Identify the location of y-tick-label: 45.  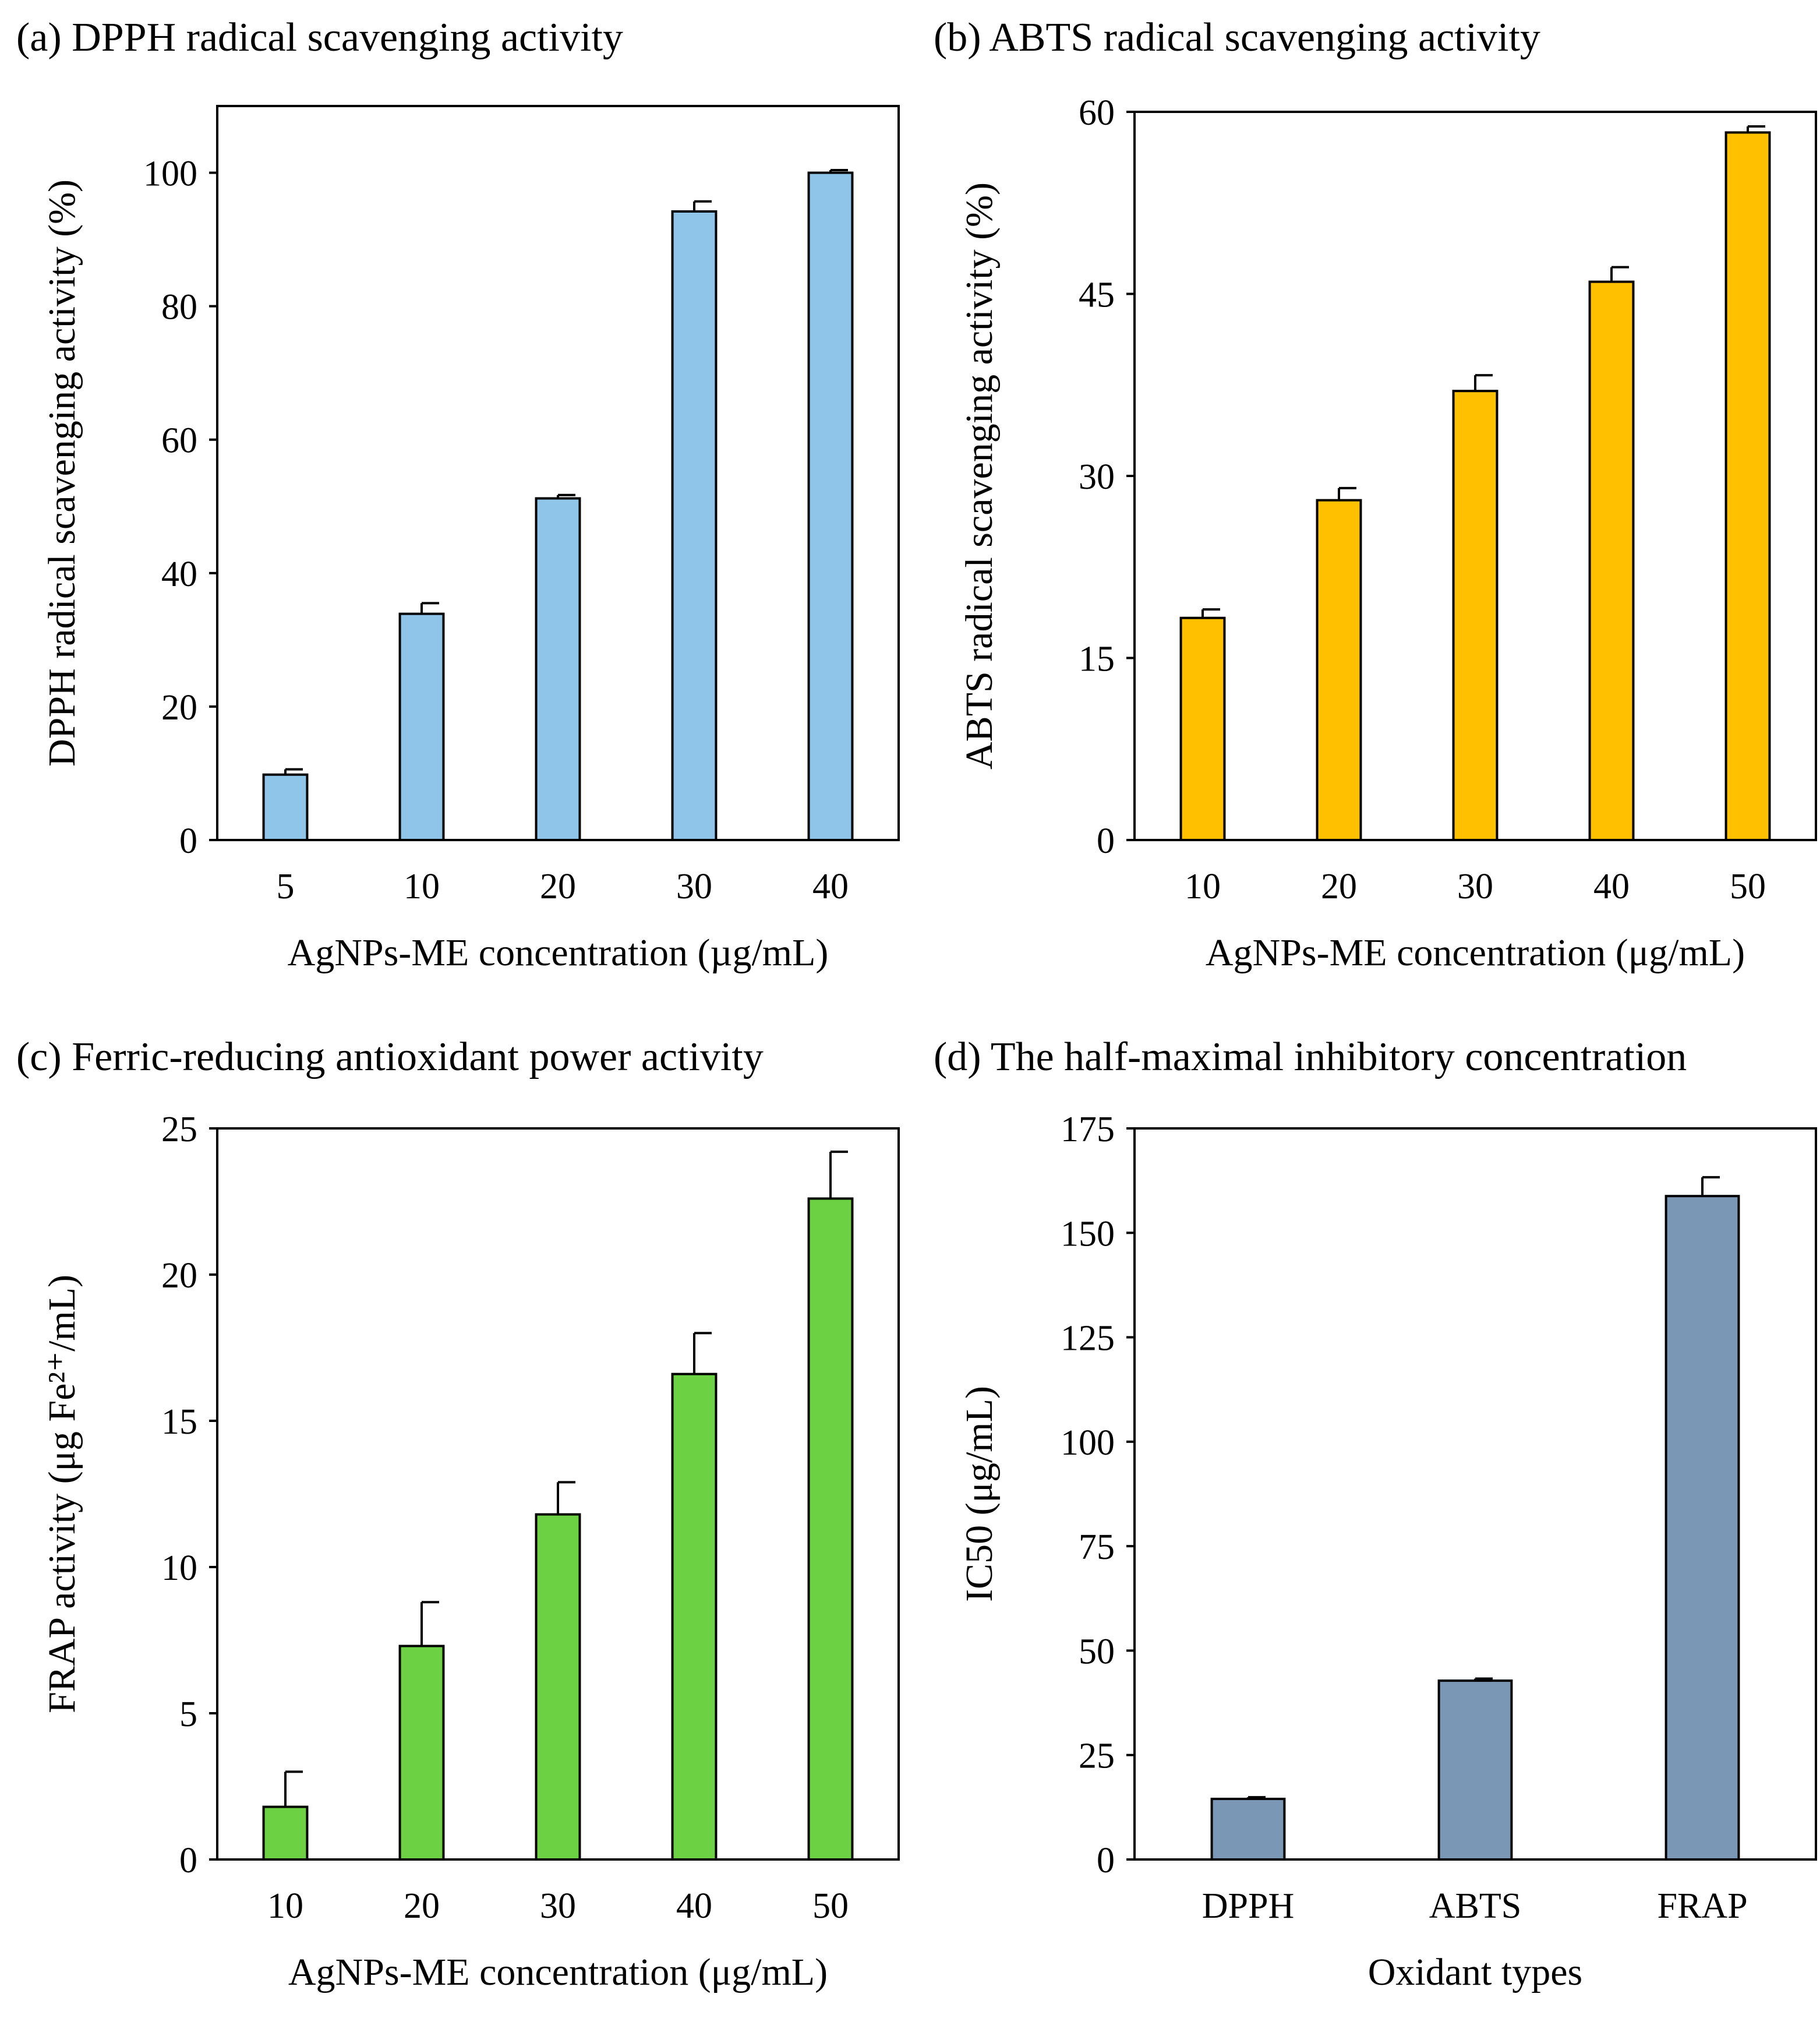
(1097, 295).